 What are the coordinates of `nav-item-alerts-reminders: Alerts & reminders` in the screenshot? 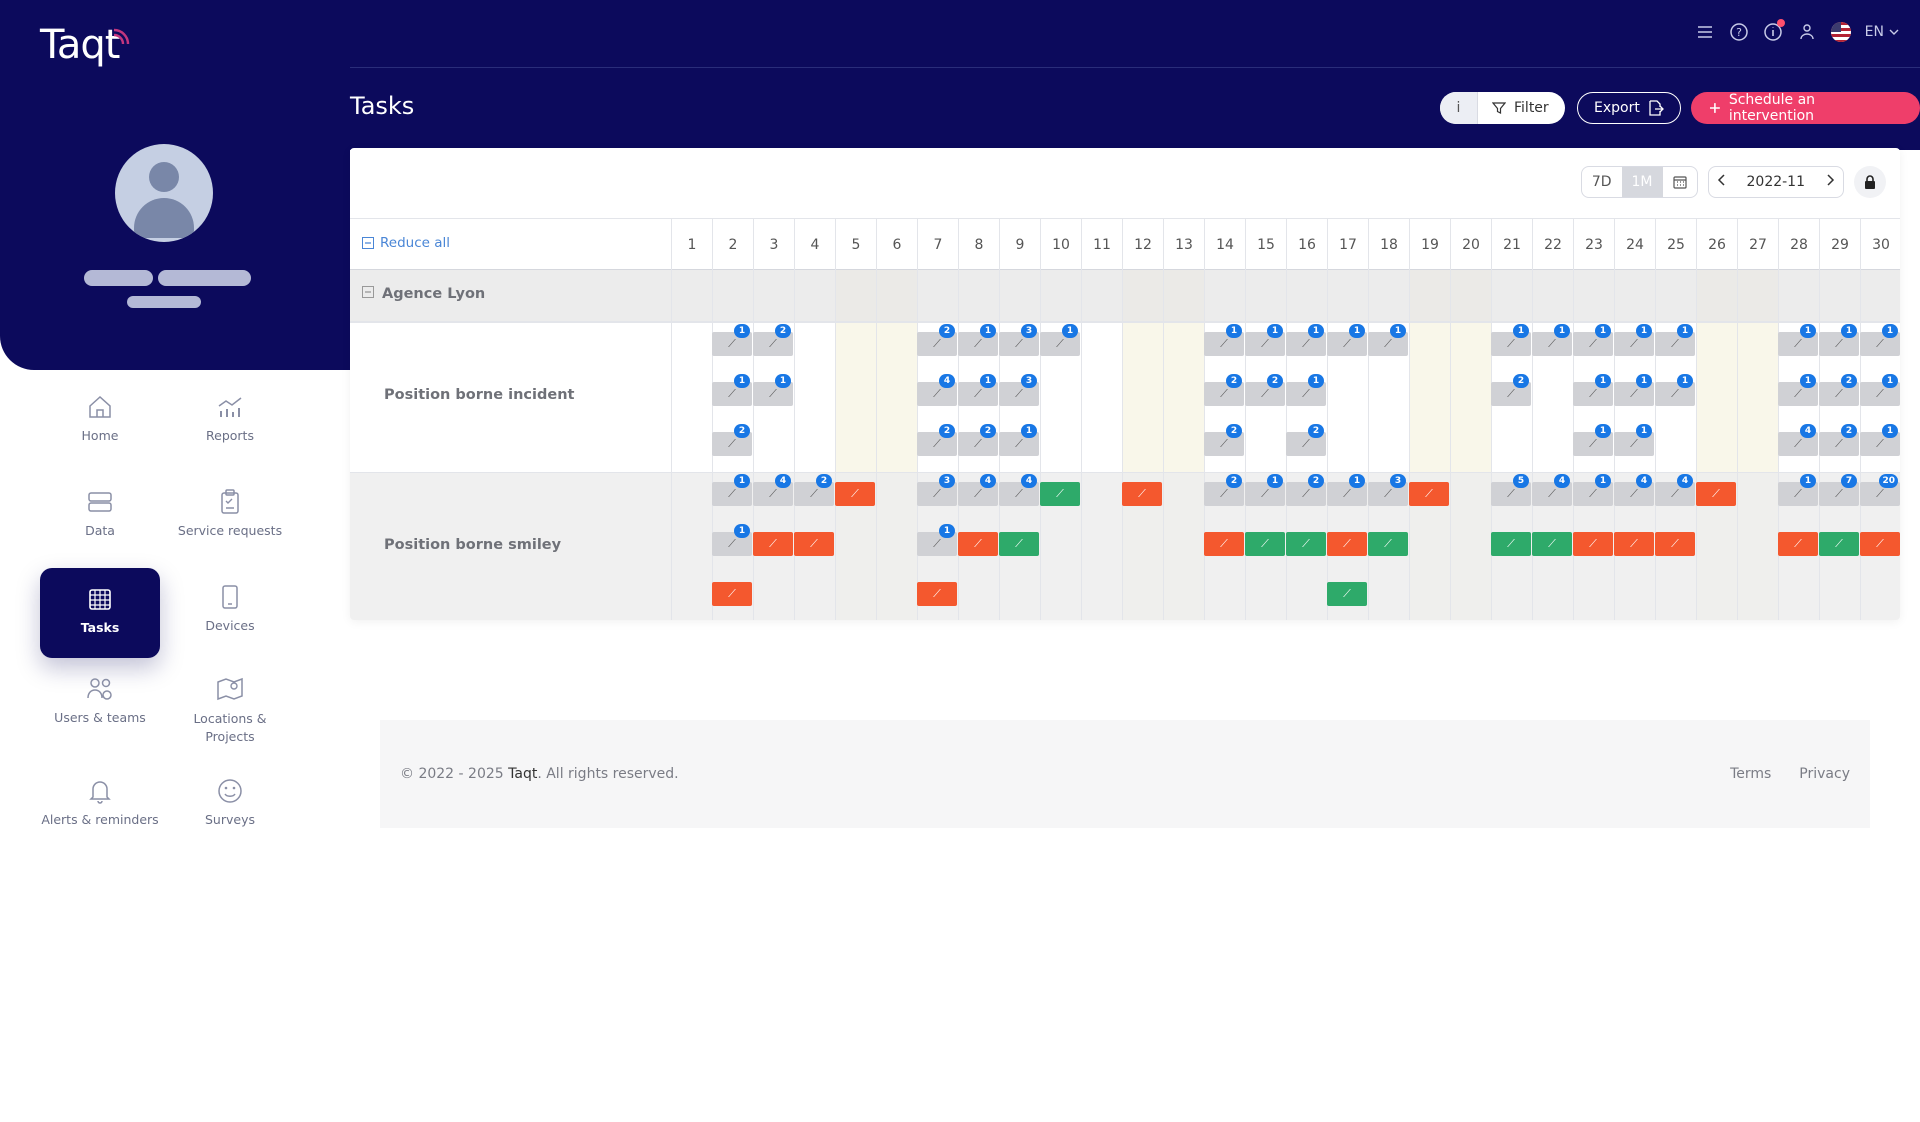 It's located at (100, 813).